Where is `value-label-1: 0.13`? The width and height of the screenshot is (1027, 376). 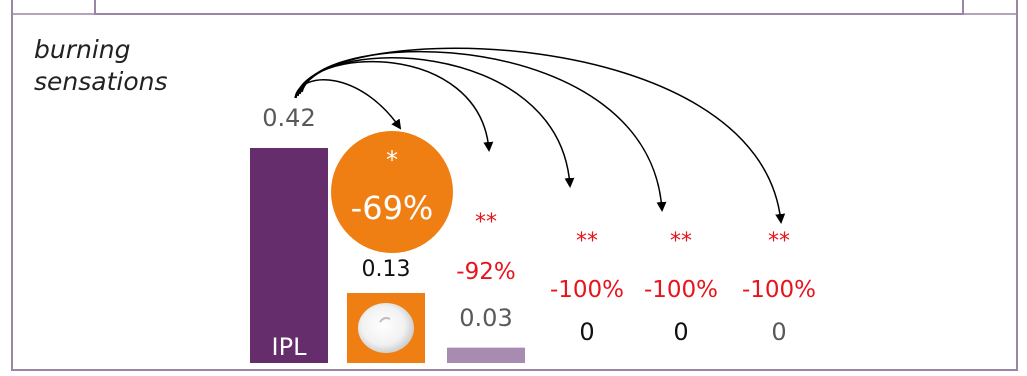
value-label-1: 0.13 is located at coordinates (386, 269).